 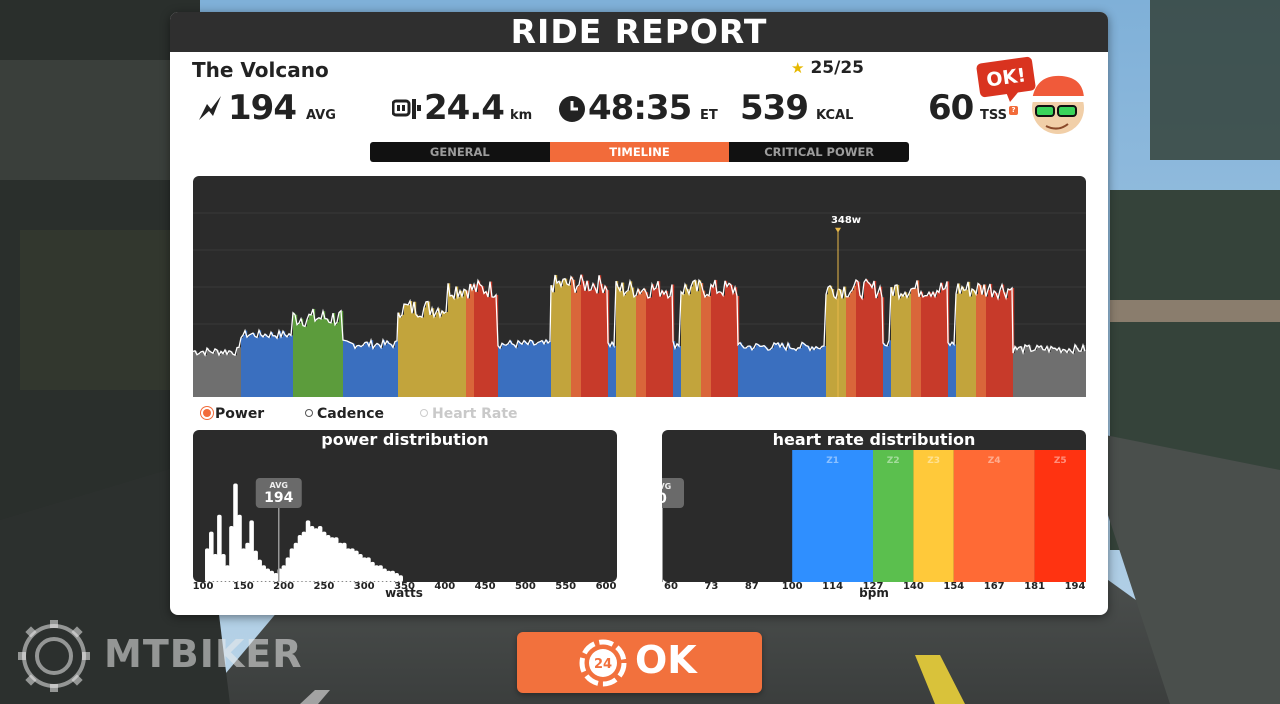 I want to click on avg-power-value: 194, so click(x=262, y=108).